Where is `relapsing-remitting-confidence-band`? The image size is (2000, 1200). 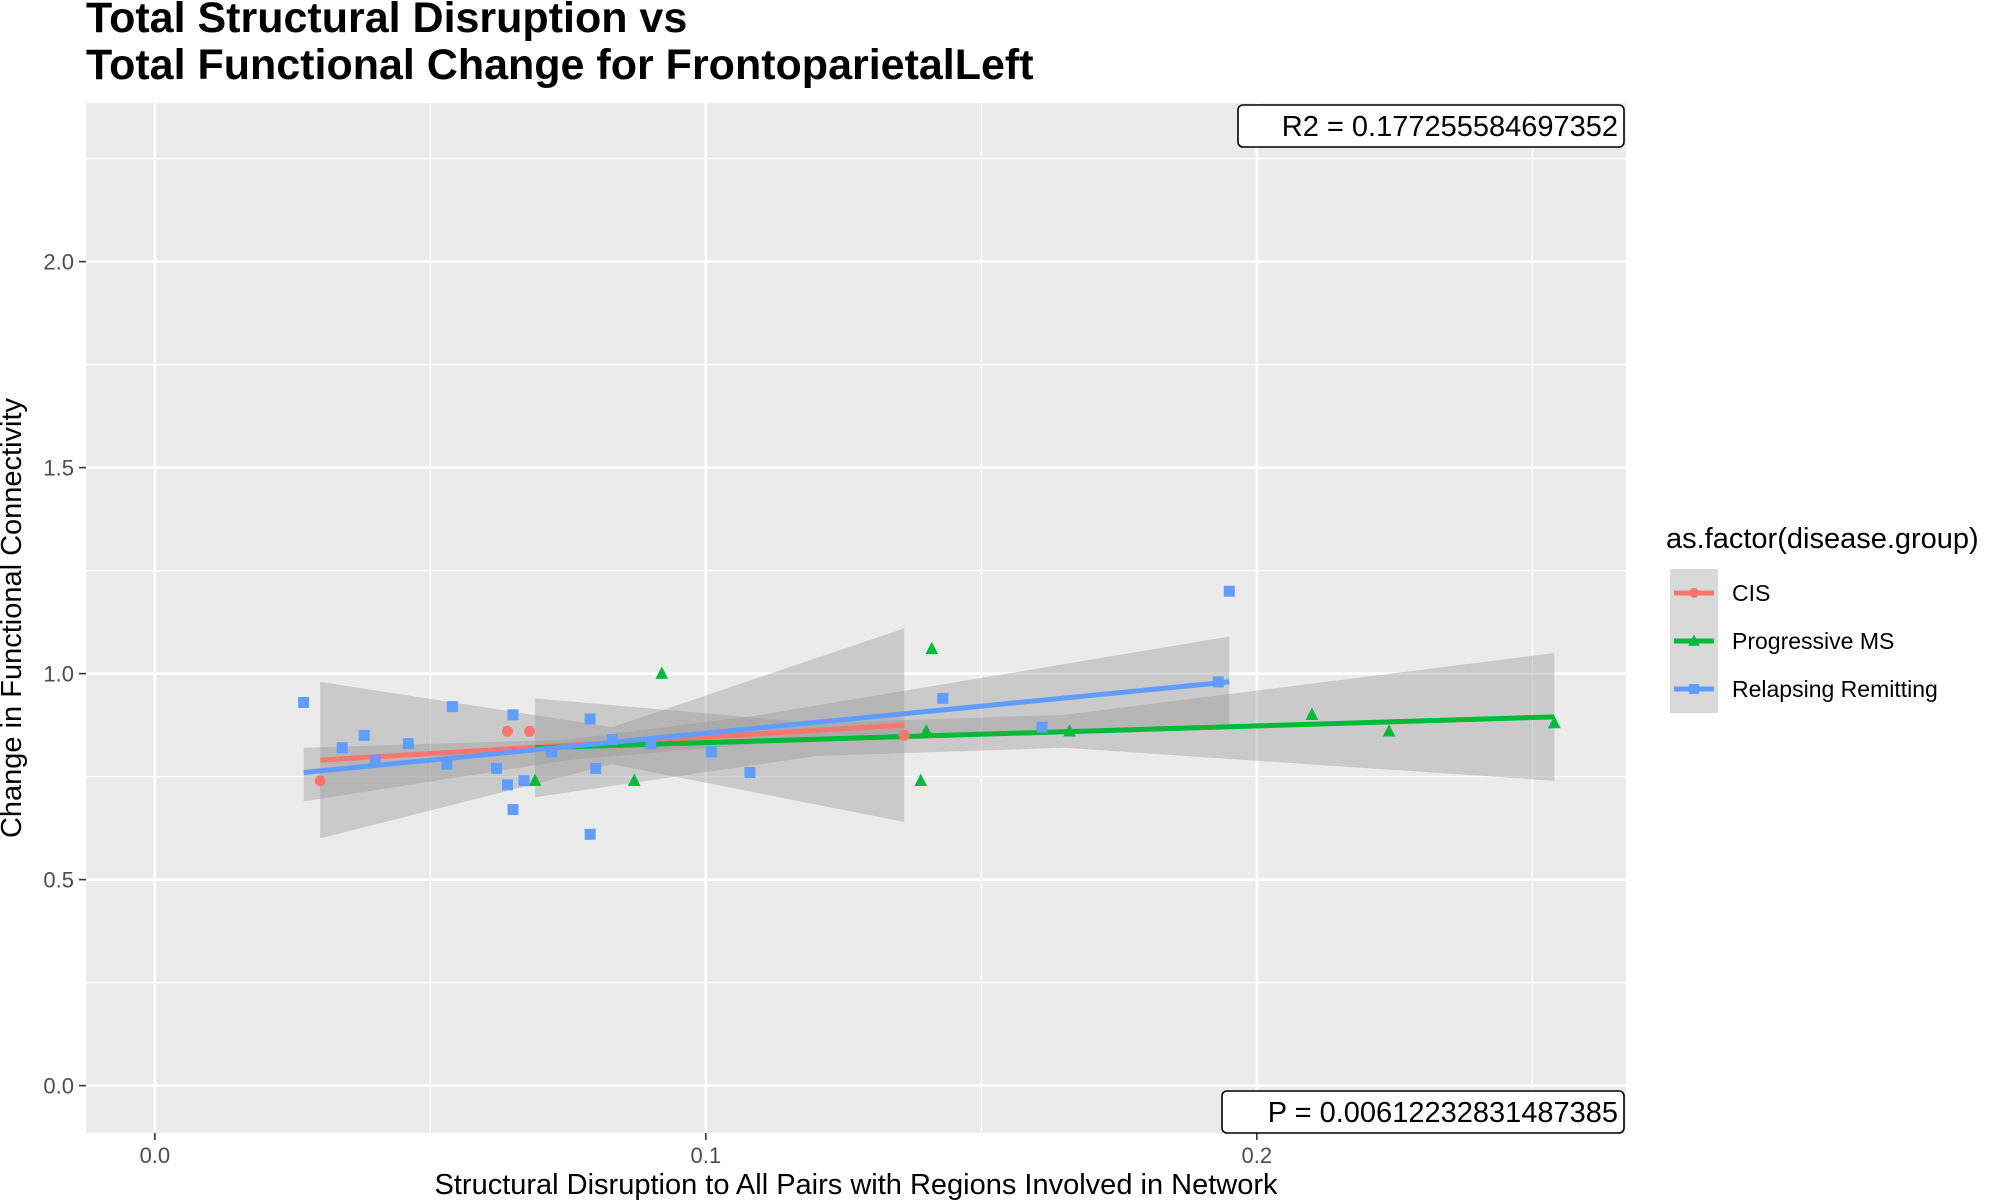
relapsing-remitting-confidence-band is located at coordinates (766, 719).